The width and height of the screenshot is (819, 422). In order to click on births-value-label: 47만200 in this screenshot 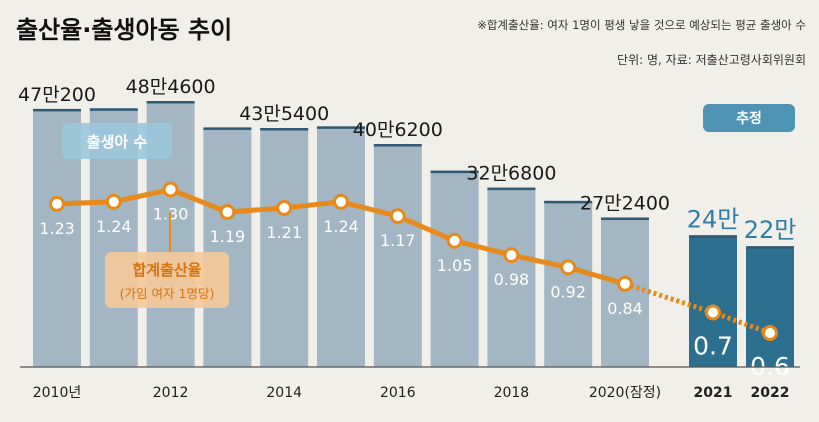, I will do `click(57, 95)`.